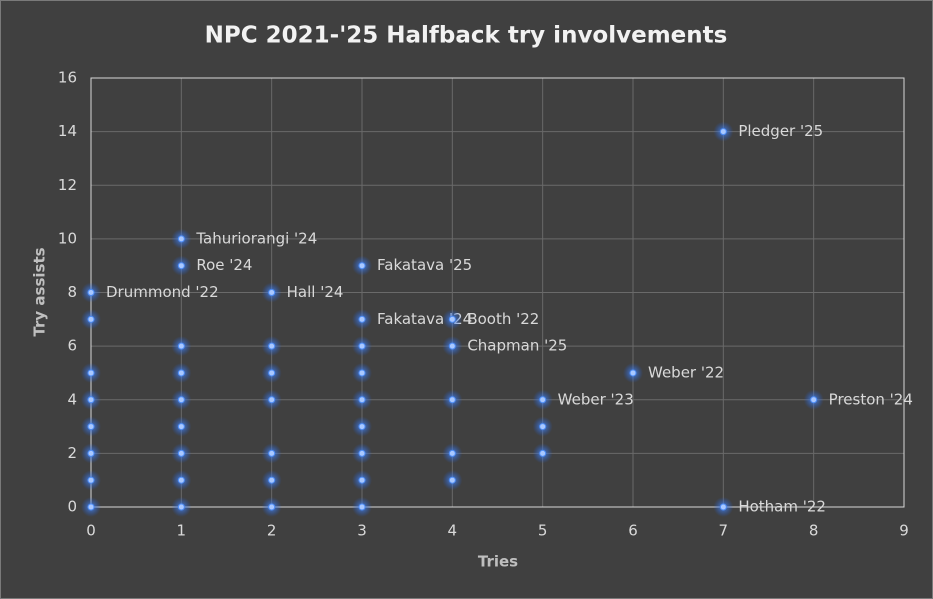 This screenshot has width=933, height=599. What do you see at coordinates (256, 238) in the screenshot?
I see `point-label: Tahuriorangi '24` at bounding box center [256, 238].